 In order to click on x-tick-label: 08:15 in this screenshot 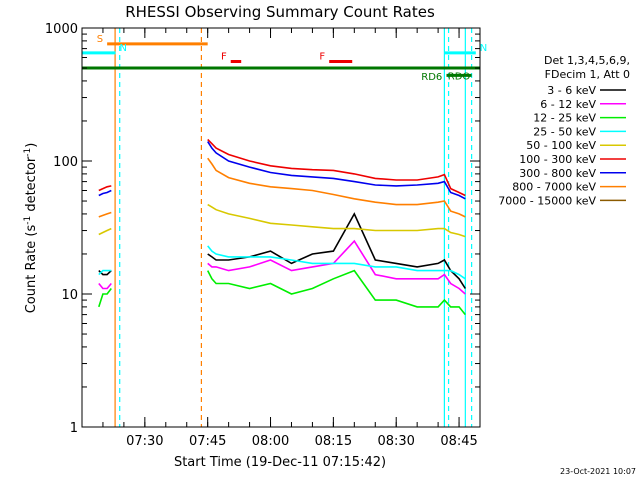, I will do `click(333, 441)`.